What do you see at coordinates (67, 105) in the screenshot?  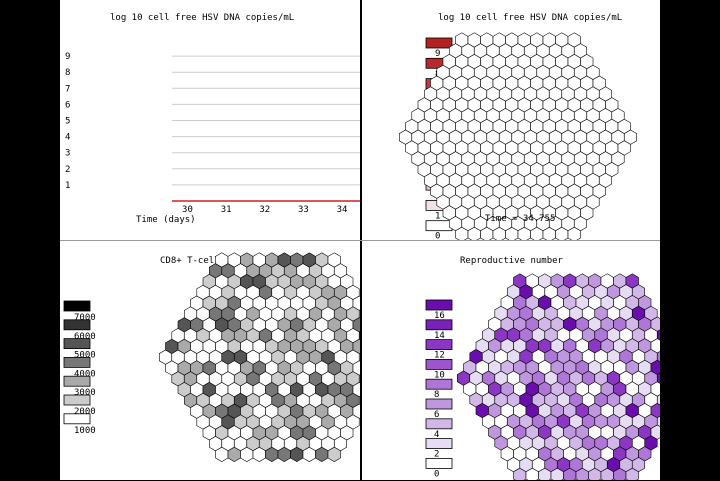 I see `y-tick-label: 6` at bounding box center [67, 105].